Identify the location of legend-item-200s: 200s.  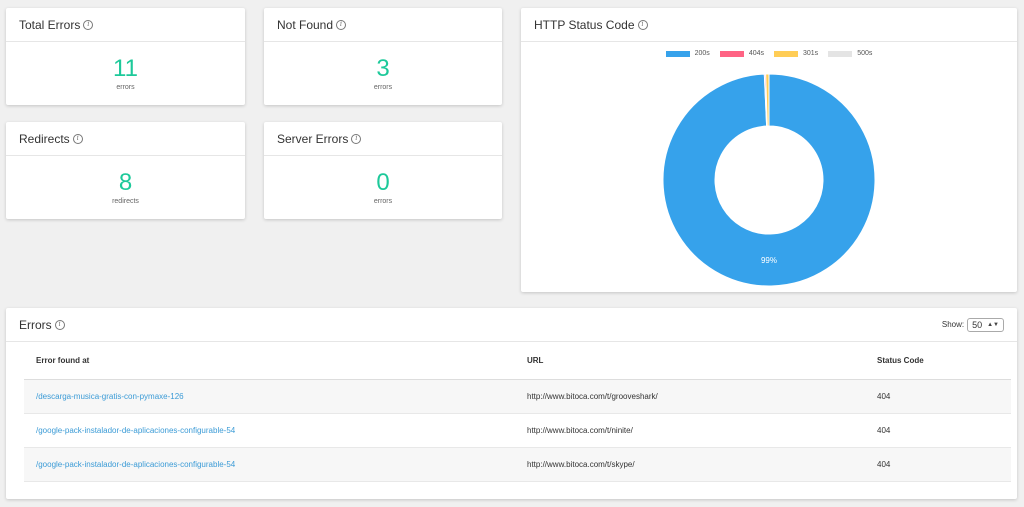
(687, 53).